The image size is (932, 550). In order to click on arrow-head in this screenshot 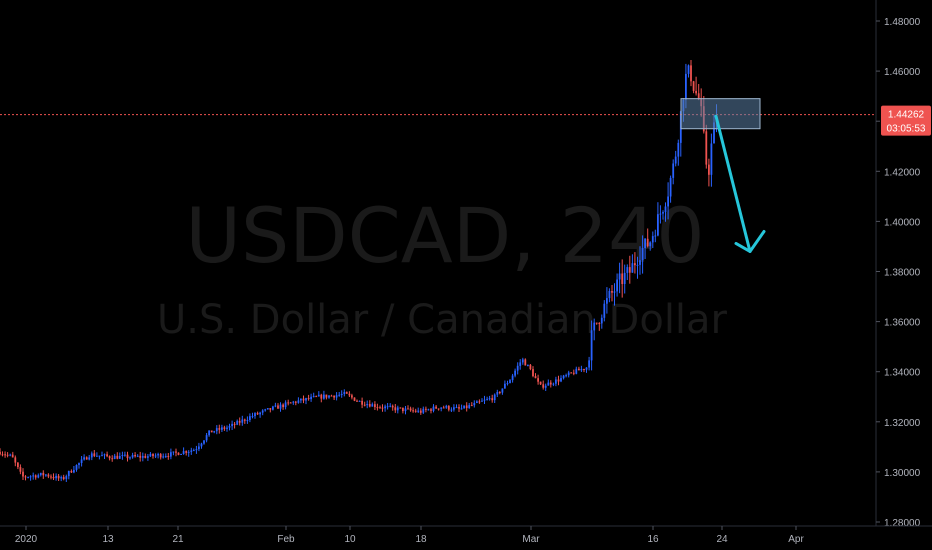, I will do `click(750, 241)`.